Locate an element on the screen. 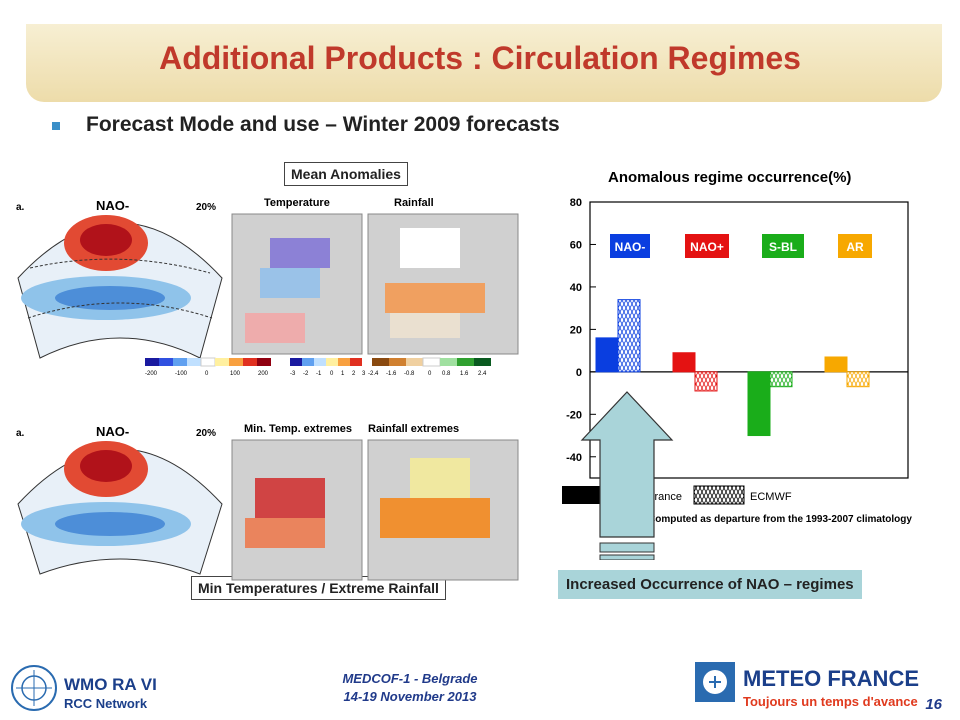  svg-text: 0.8 is located at coordinates (446, 374).